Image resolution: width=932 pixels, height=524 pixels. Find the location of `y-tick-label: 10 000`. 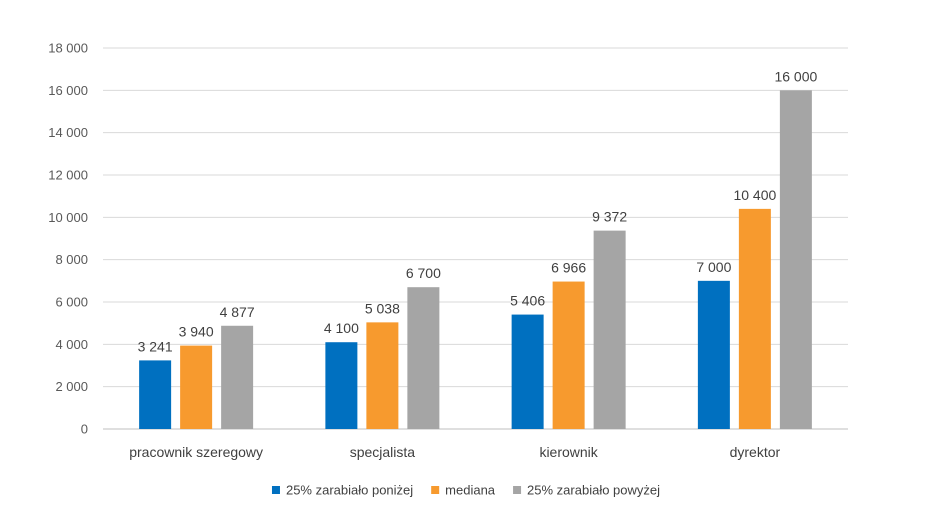

y-tick-label: 10 000 is located at coordinates (68, 217).